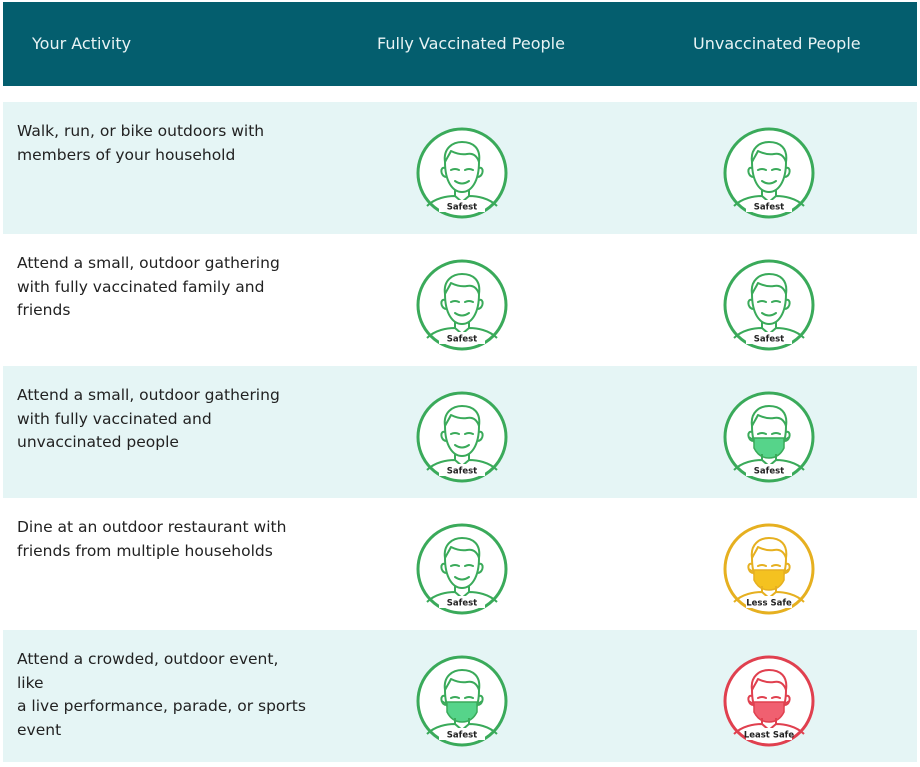  What do you see at coordinates (471, 43) in the screenshot?
I see `header-fully-vaccinated: Fully Vaccinated People` at bounding box center [471, 43].